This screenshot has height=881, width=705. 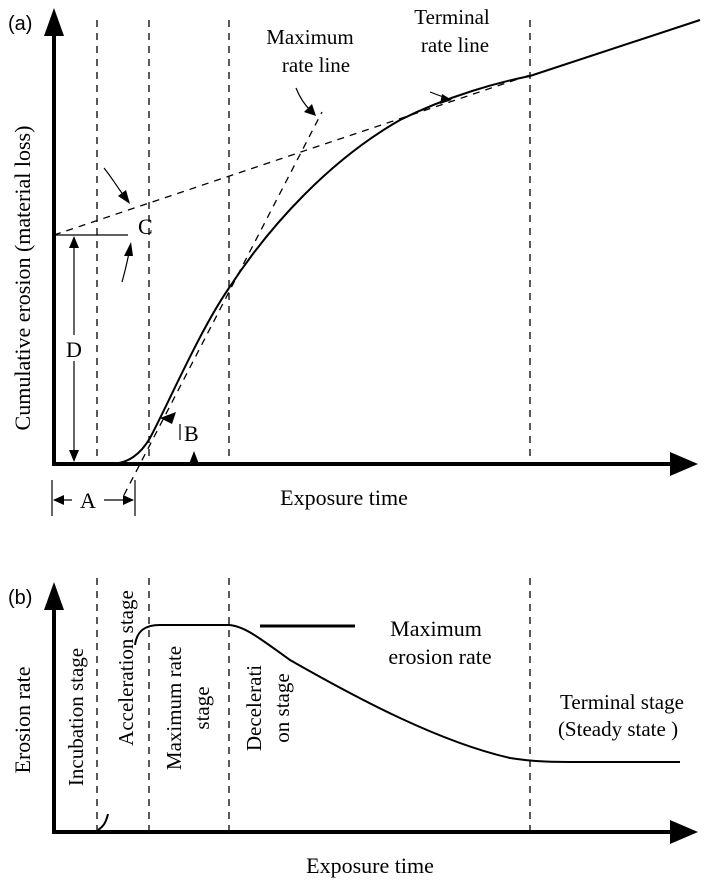 What do you see at coordinates (128, 249) in the screenshot?
I see `marker-c-arrowhead` at bounding box center [128, 249].